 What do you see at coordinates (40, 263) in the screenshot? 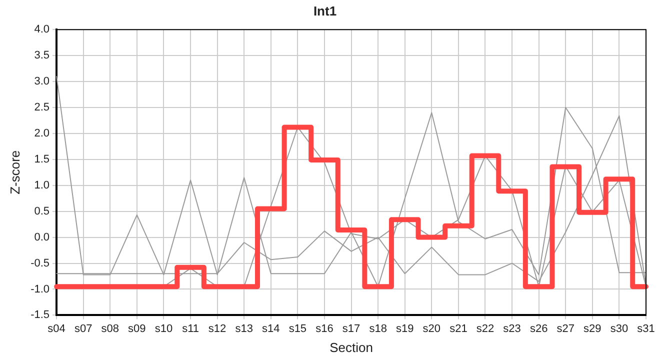
I see `y-tick-label: -0.5` at bounding box center [40, 263].